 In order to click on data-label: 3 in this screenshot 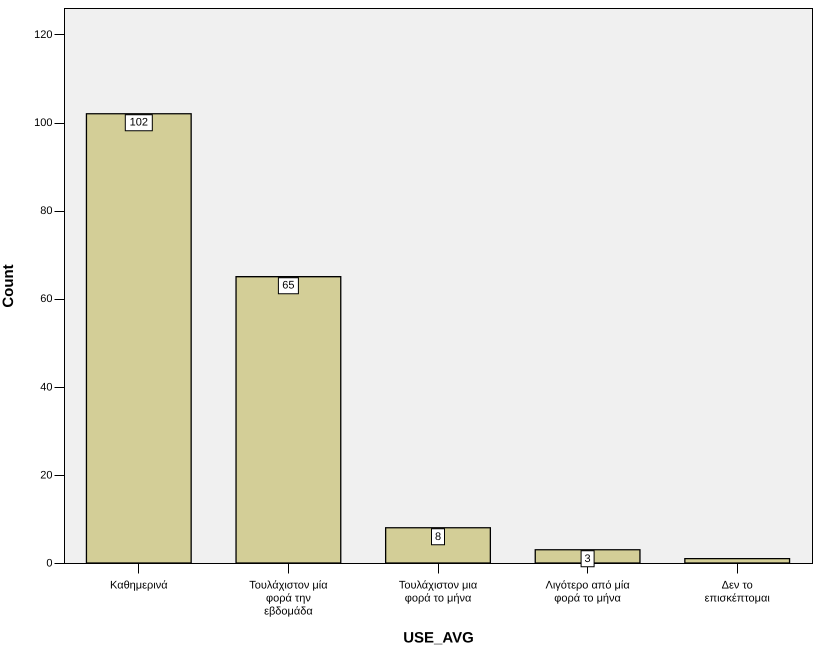, I will do `click(587, 558)`.